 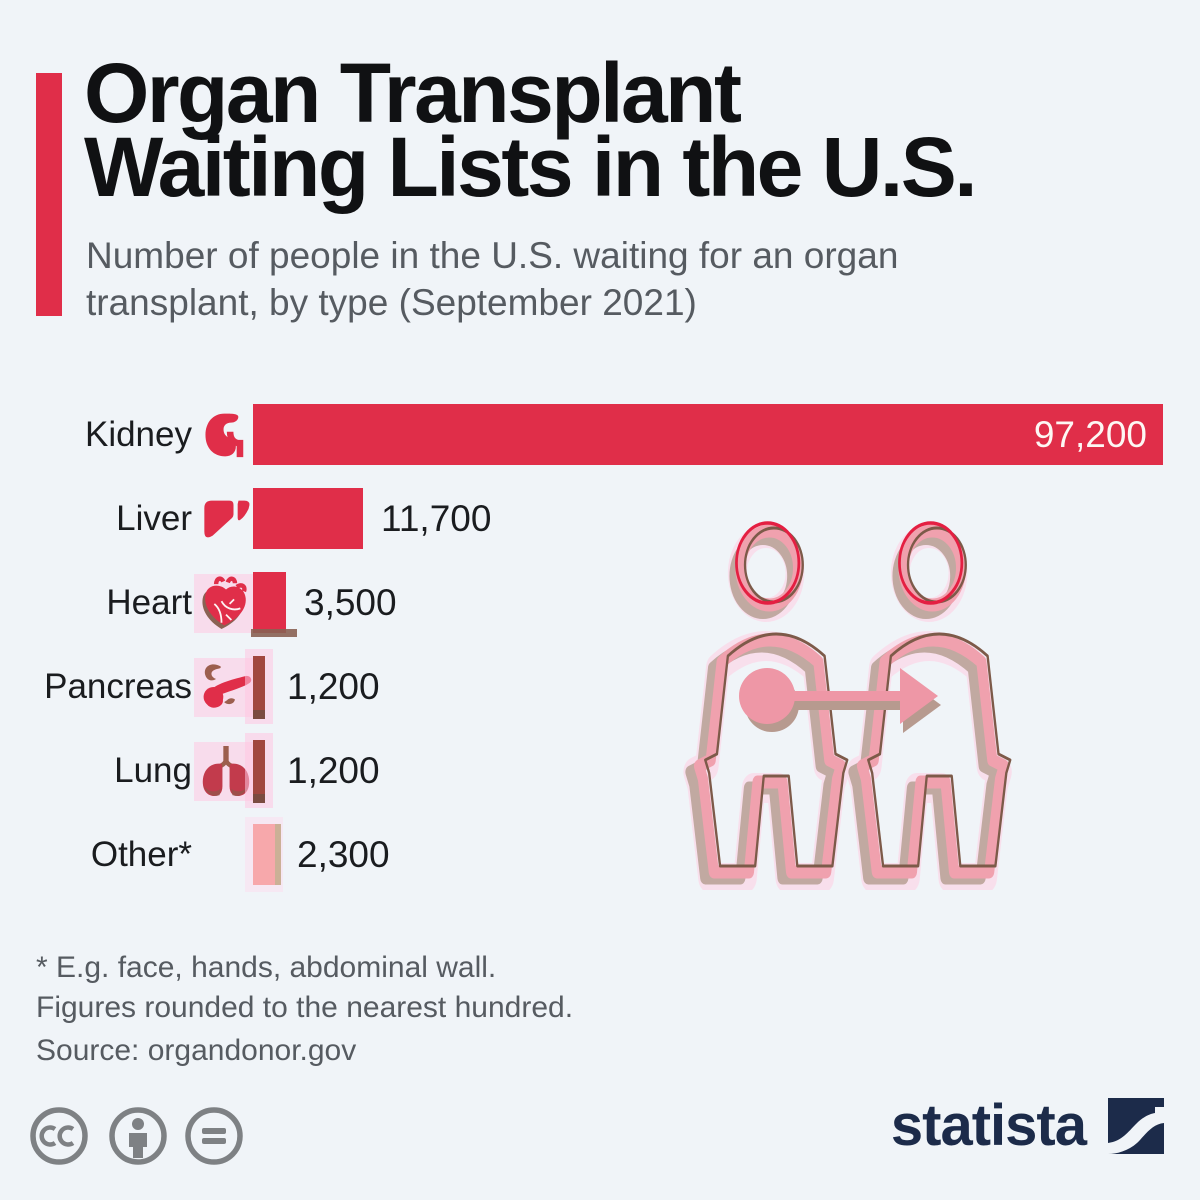 I want to click on category-label: Heart, so click(x=149, y=602).